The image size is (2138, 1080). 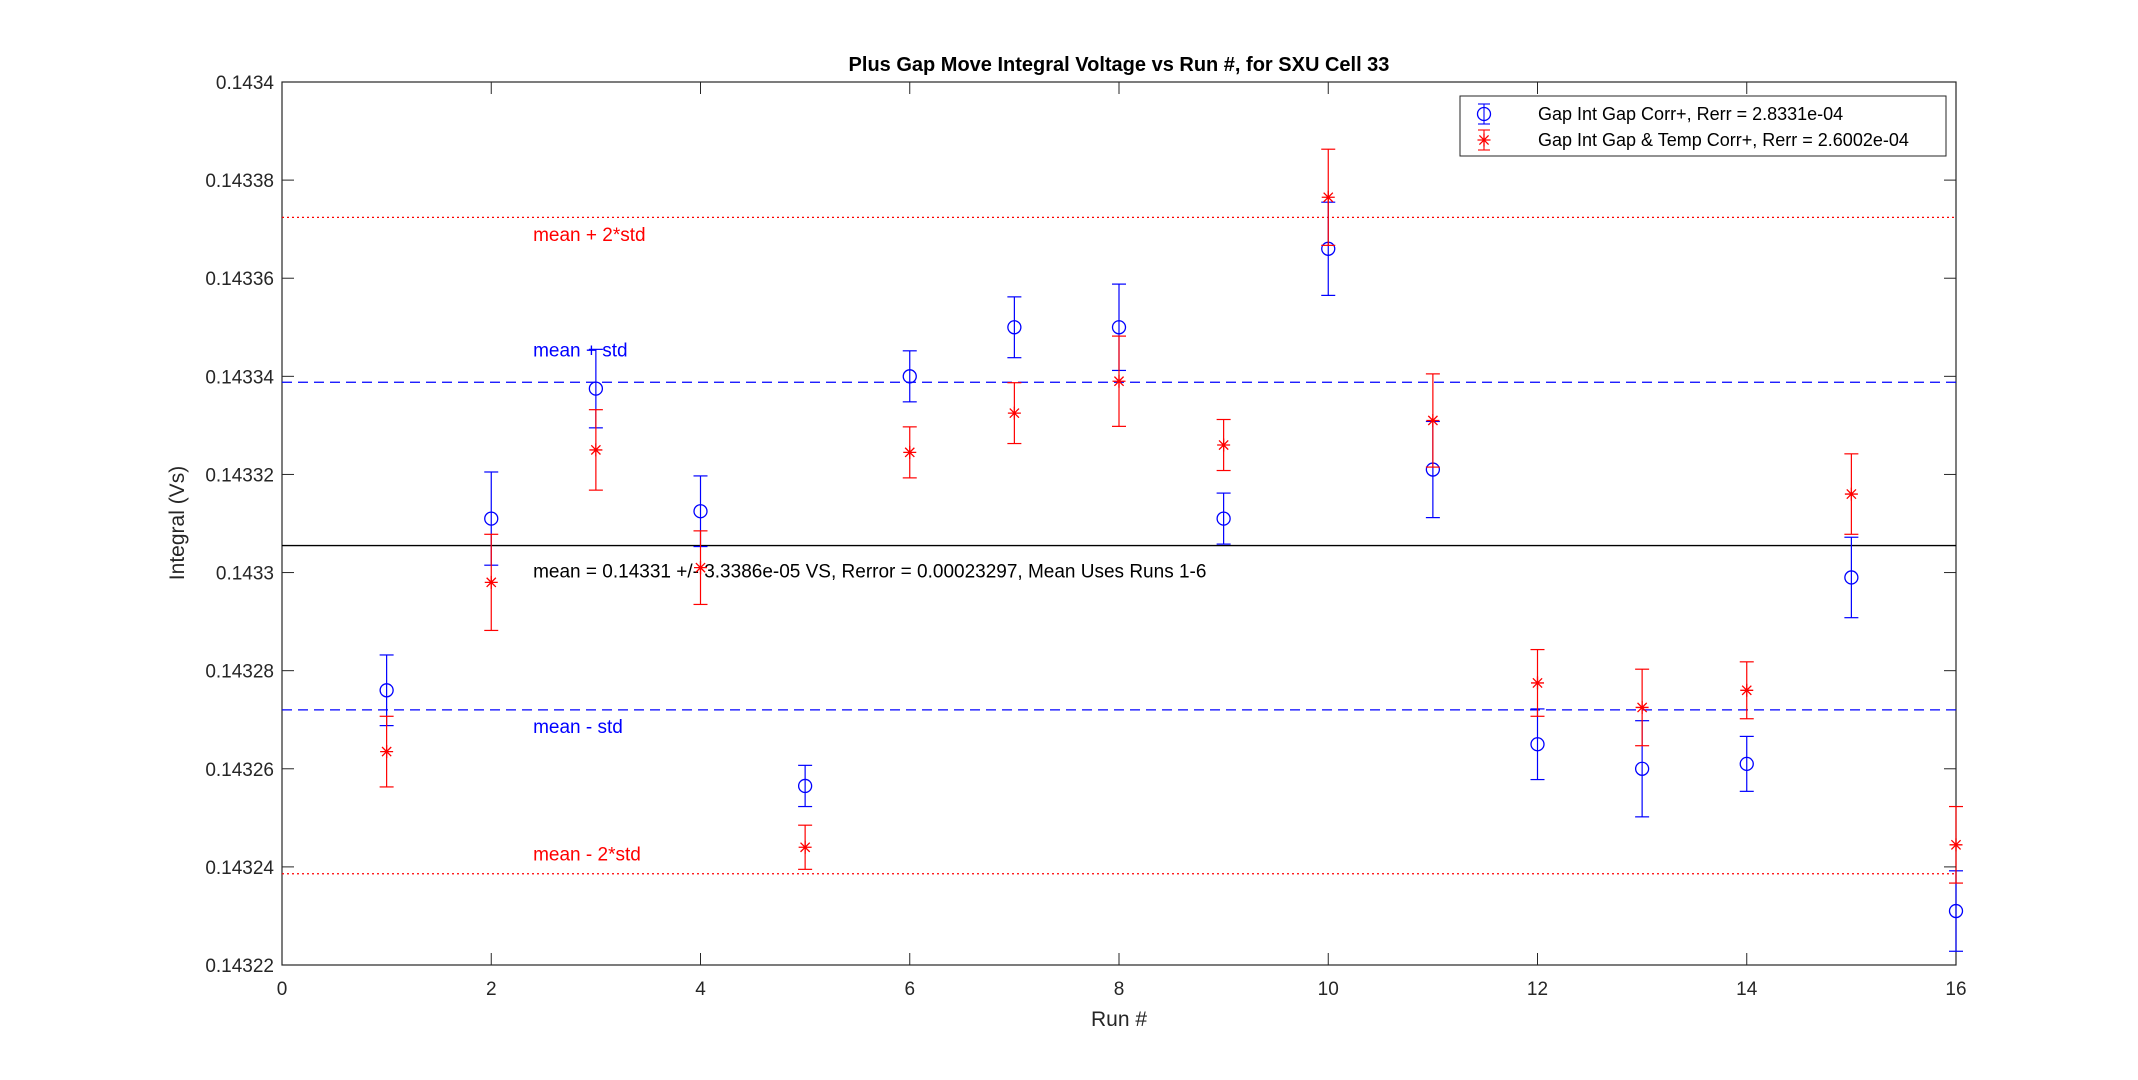 What do you see at coordinates (700, 989) in the screenshot?
I see `x-tick-label: 4` at bounding box center [700, 989].